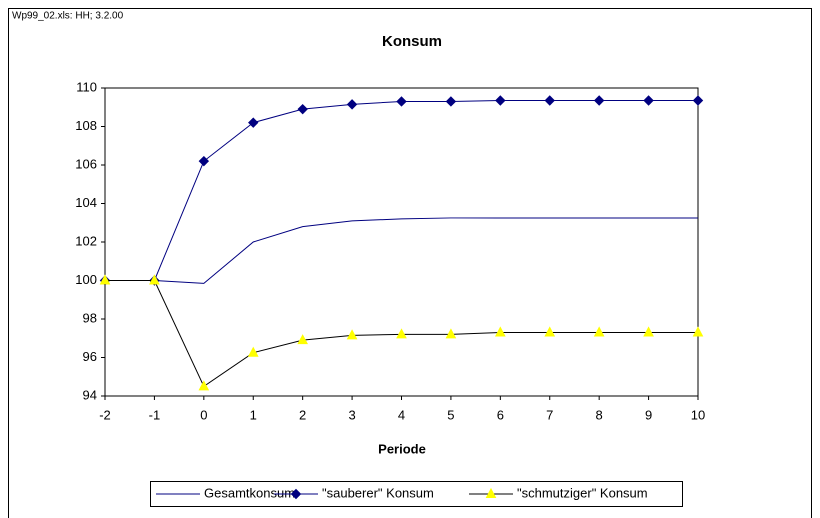 Image resolution: width=820 pixels, height=518 pixels. Describe the element at coordinates (648, 414) in the screenshot. I see `x-tick-label: 9` at that location.